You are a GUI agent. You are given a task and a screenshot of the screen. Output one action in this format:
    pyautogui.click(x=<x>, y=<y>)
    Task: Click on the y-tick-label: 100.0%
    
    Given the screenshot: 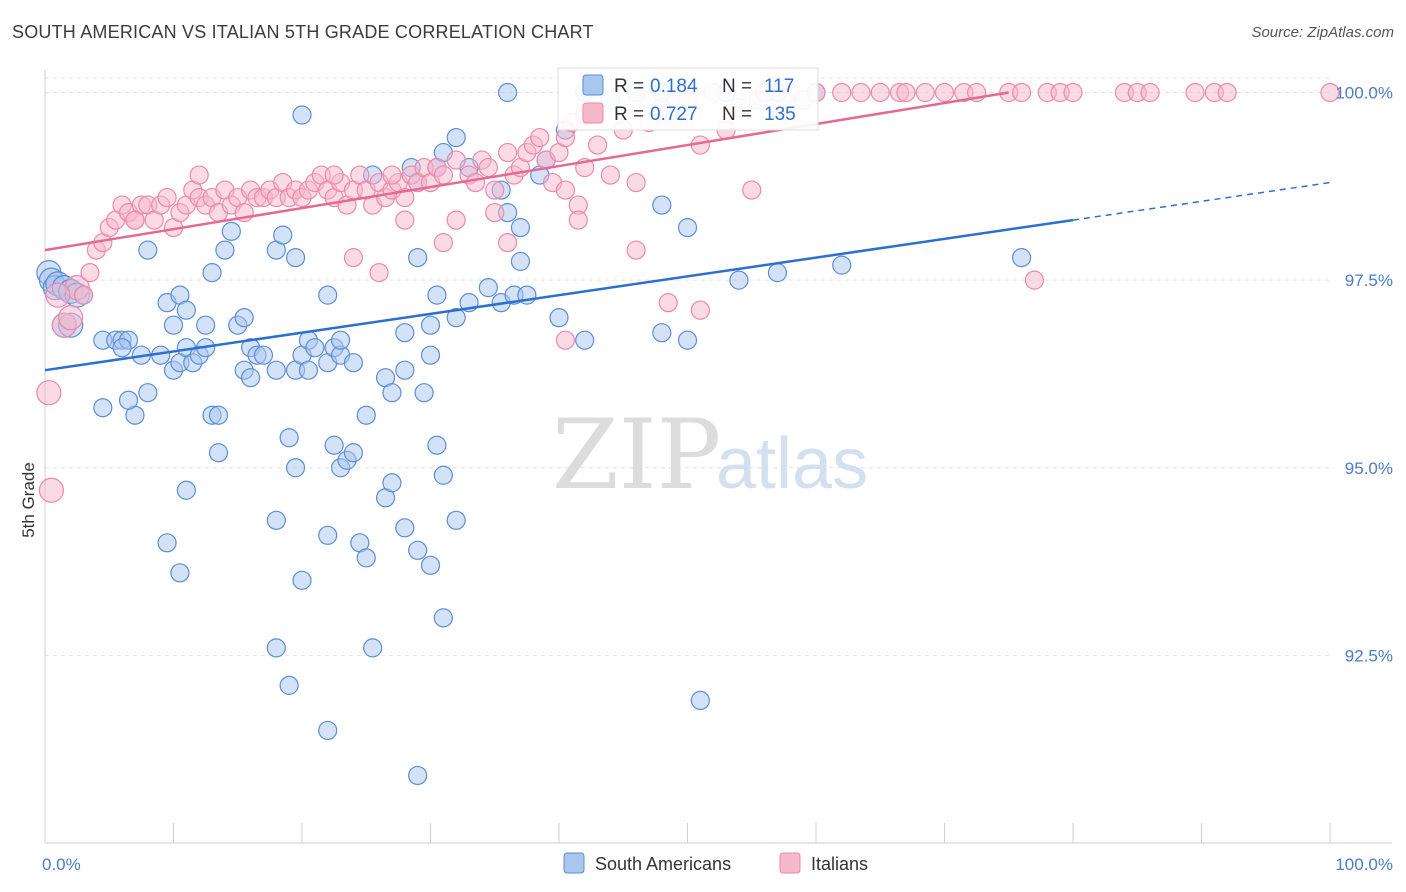 What is the action you would take?
    pyautogui.click(x=1364, y=93)
    